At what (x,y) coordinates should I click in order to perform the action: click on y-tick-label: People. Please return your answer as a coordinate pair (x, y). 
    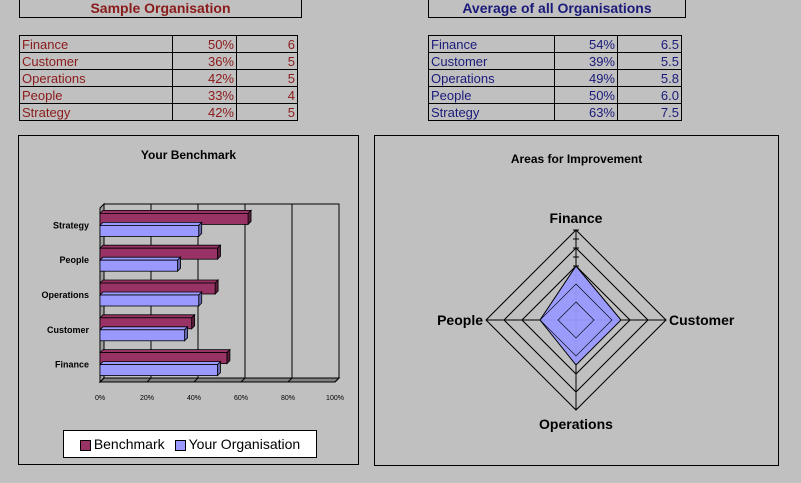
    Looking at the image, I should click on (74, 260).